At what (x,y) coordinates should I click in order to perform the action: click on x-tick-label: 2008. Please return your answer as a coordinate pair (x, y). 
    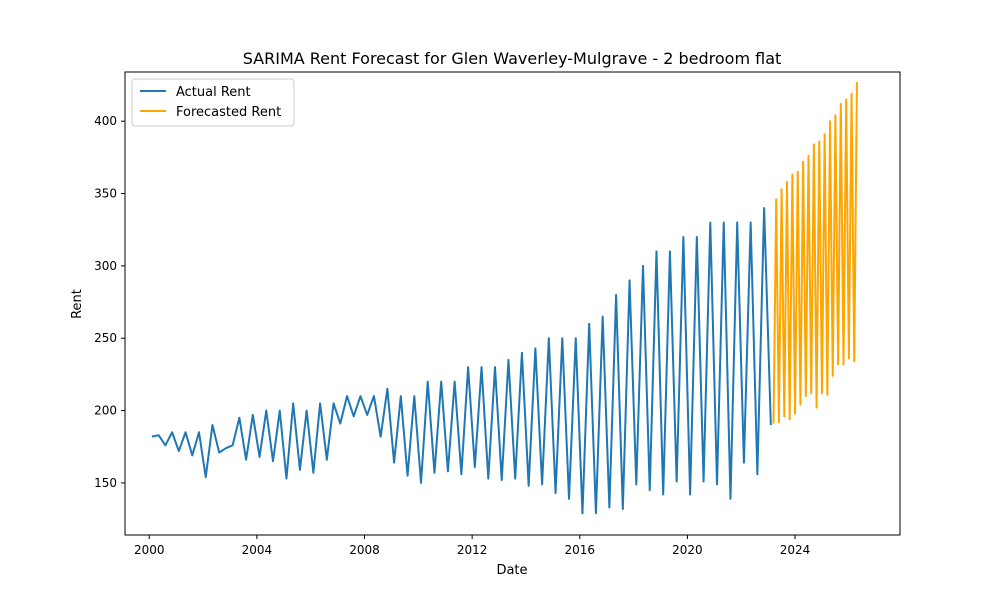
    Looking at the image, I should click on (364, 550).